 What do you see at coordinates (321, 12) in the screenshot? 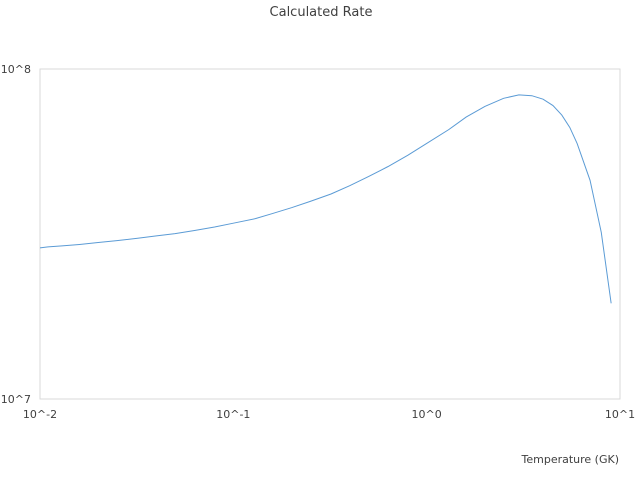
I see `chart-title: Calculated Rate` at bounding box center [321, 12].